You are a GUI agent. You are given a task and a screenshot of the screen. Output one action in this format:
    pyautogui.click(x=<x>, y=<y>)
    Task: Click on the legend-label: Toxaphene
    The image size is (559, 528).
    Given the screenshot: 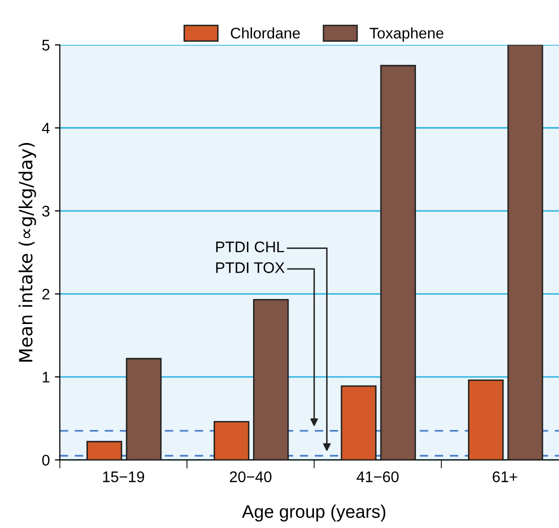 What is the action you would take?
    pyautogui.click(x=407, y=34)
    